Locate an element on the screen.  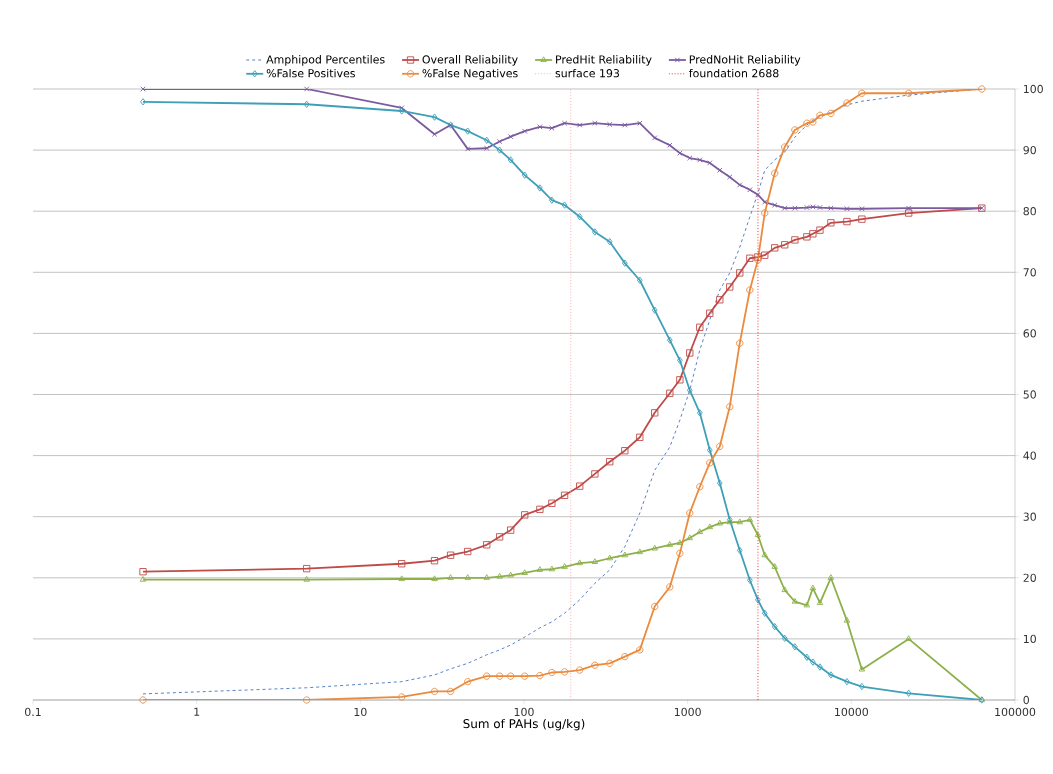
y-tick-label: 0 is located at coordinates (1026, 700).